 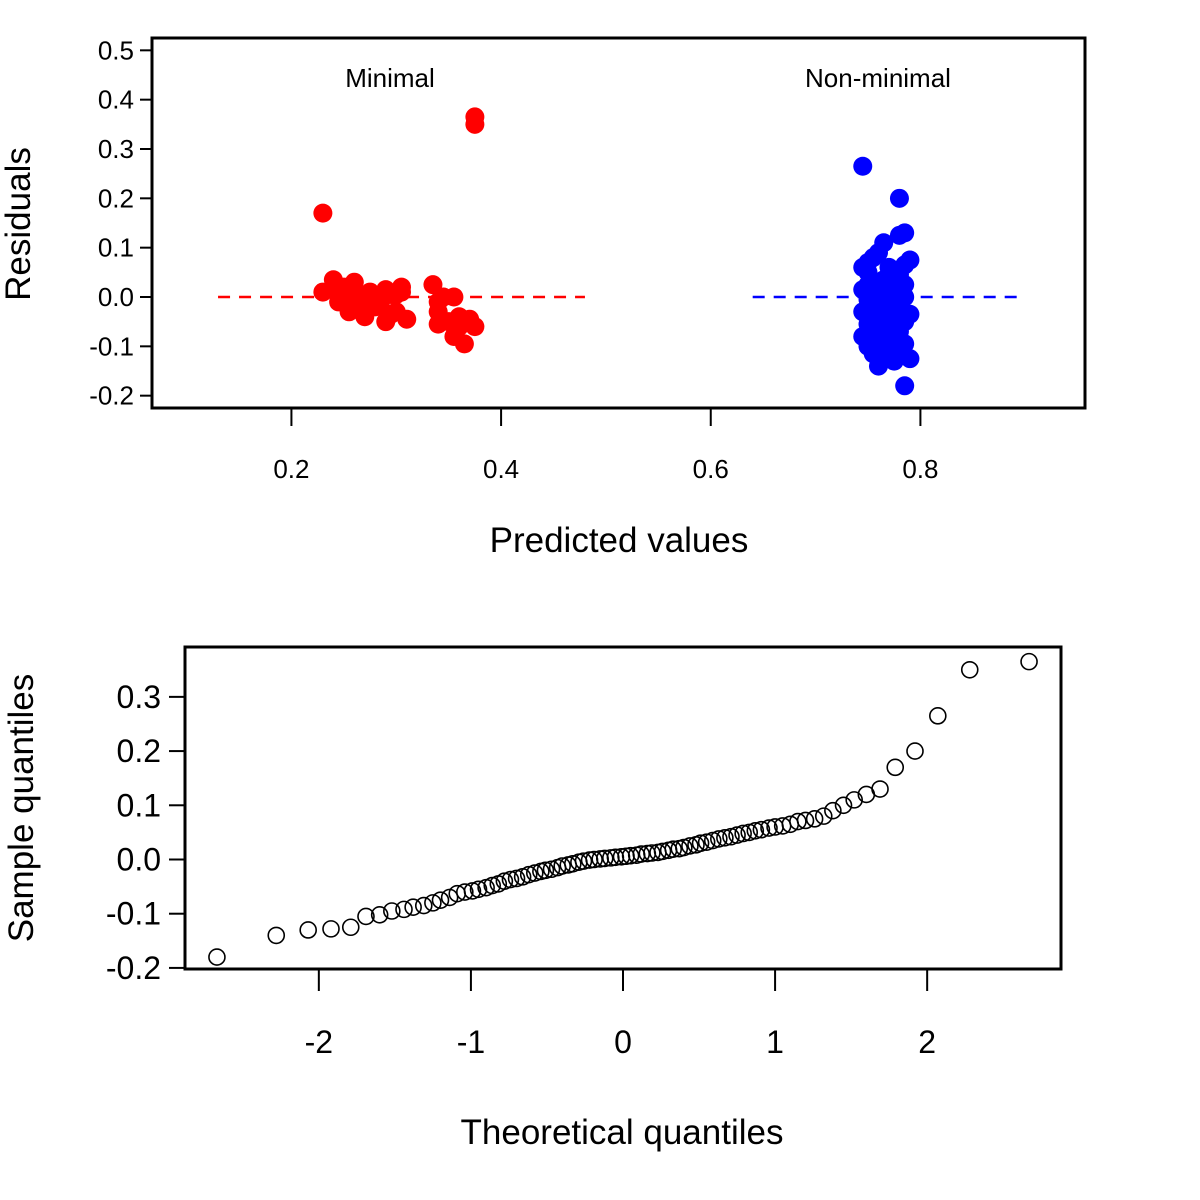 I want to click on x-axis: -2 -1 0 1 2, so click(x=620, y=1014).